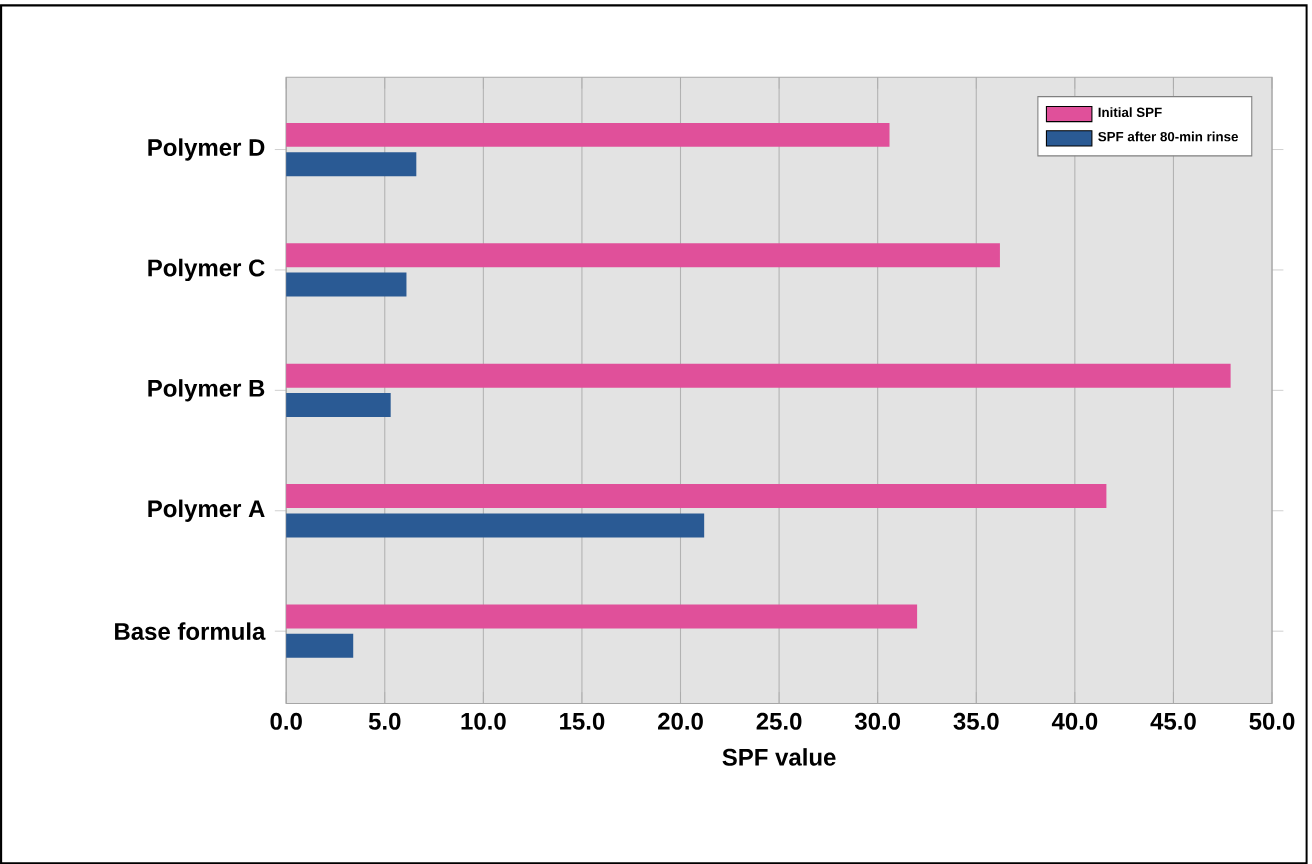 The image size is (1312, 864). What do you see at coordinates (877, 721) in the screenshot?
I see `x-tick-label: 30.0` at bounding box center [877, 721].